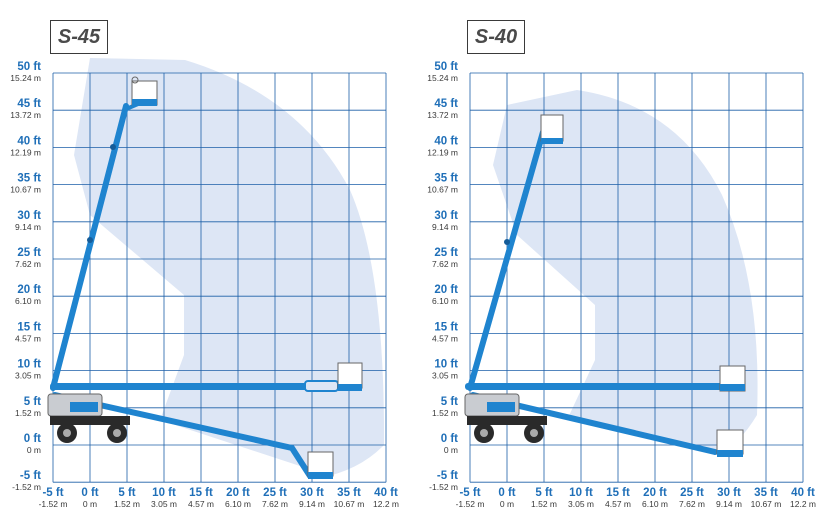 This screenshot has width=834, height=522. What do you see at coordinates (182, 435) in the screenshot?
I see `boom-down` at bounding box center [182, 435].